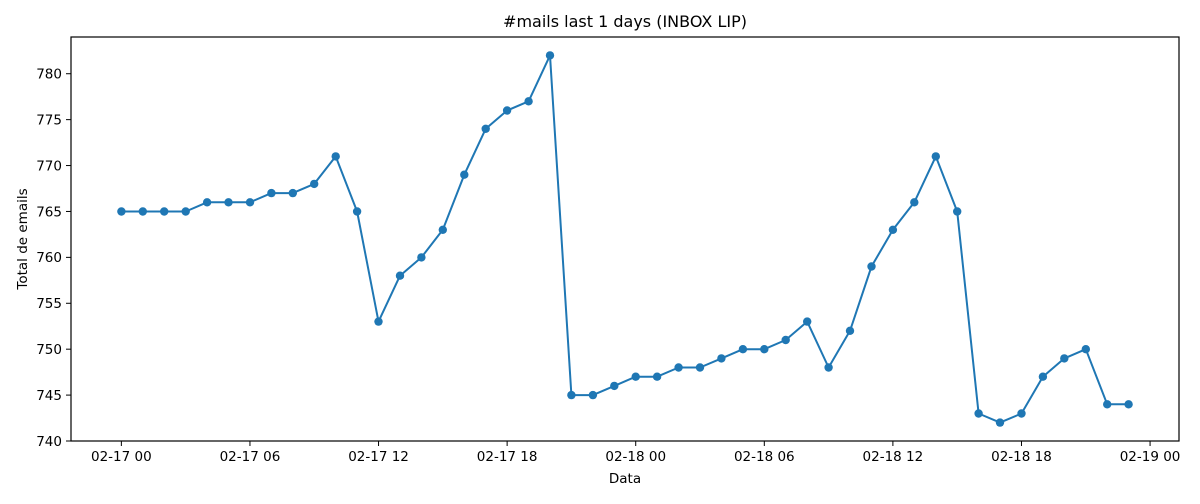 This screenshot has width=1200, height=504. I want to click on x-tick-label: 02-17 18, so click(507, 457).